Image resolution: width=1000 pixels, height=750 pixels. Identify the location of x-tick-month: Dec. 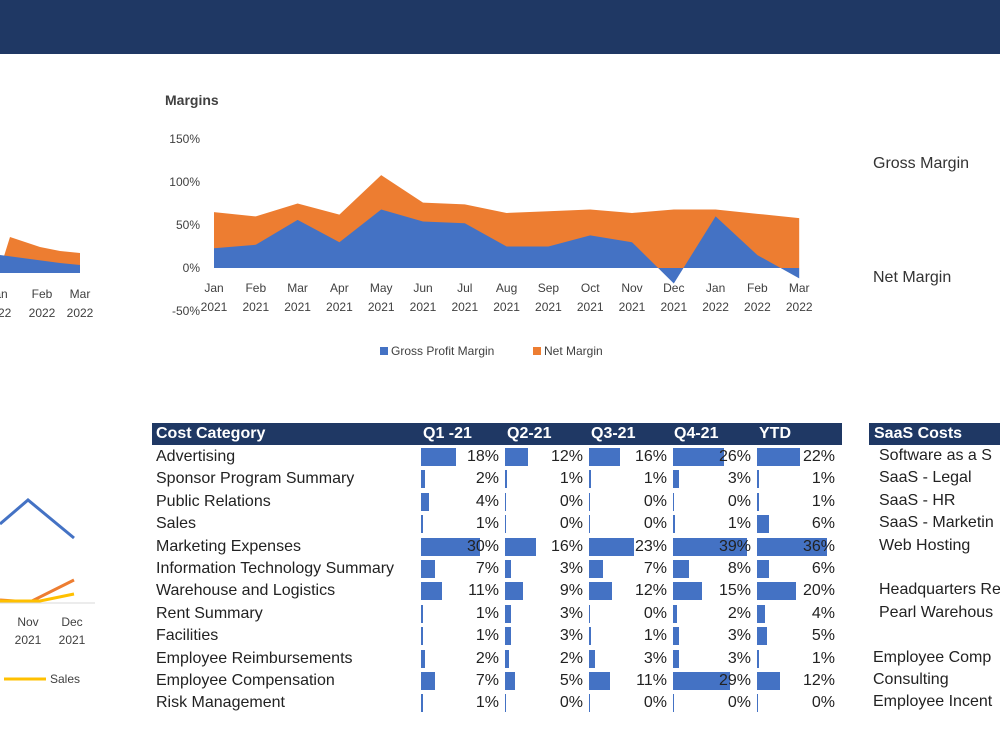
(673, 288).